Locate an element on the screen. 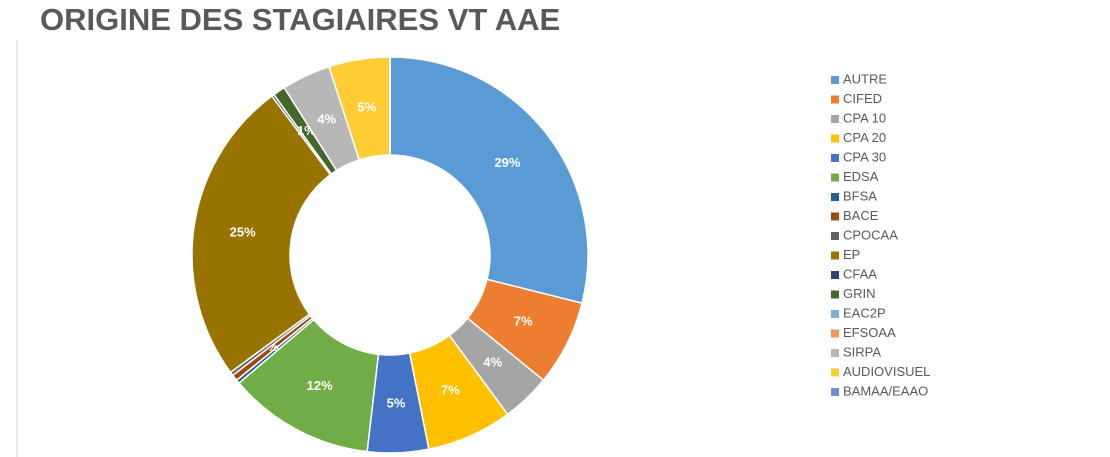  chart-title: ORIGINE DES STAGIAIRES VT AAE is located at coordinates (300, 19).